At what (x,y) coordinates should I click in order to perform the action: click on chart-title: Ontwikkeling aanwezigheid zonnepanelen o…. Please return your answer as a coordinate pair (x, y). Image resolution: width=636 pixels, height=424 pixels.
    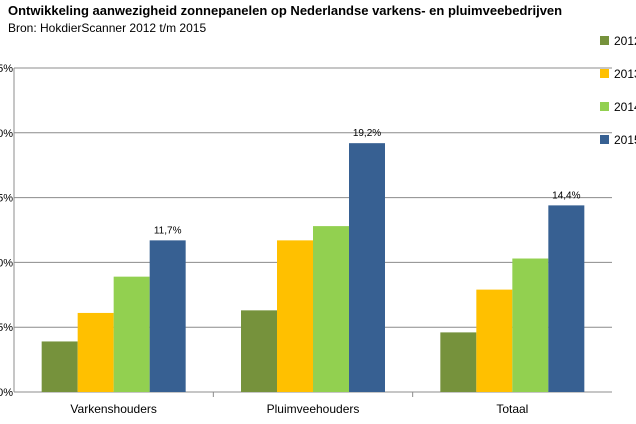
    Looking at the image, I should click on (285, 10).